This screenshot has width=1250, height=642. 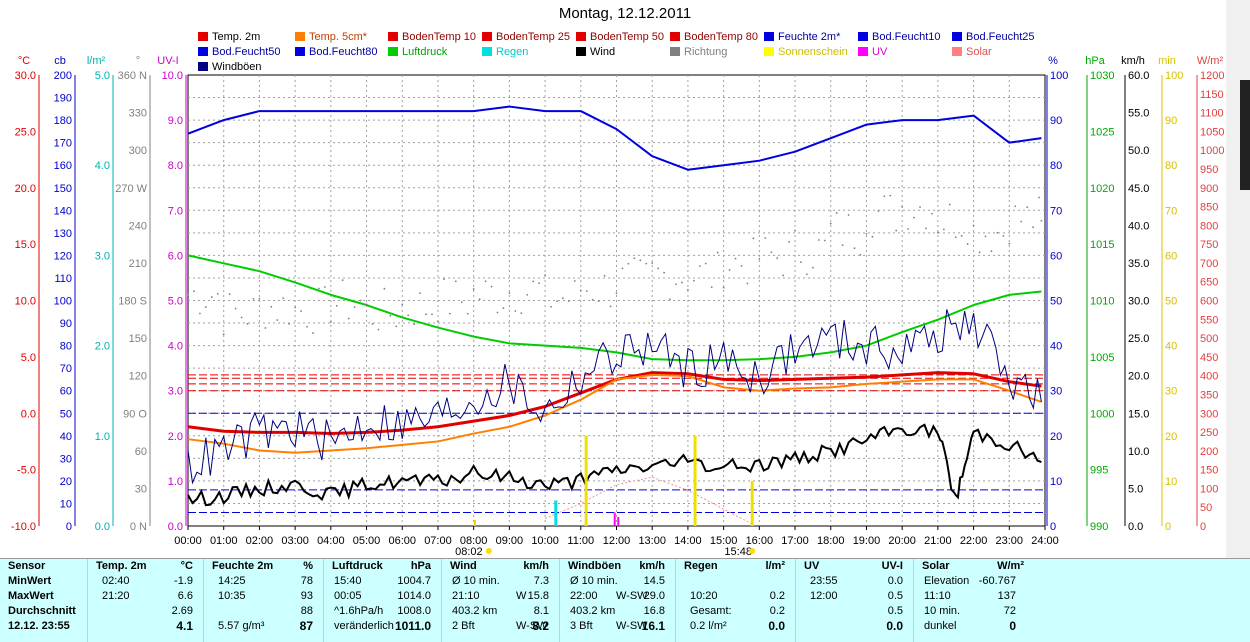 I want to click on stats-cell: Gesamt:, so click(x=711, y=611).